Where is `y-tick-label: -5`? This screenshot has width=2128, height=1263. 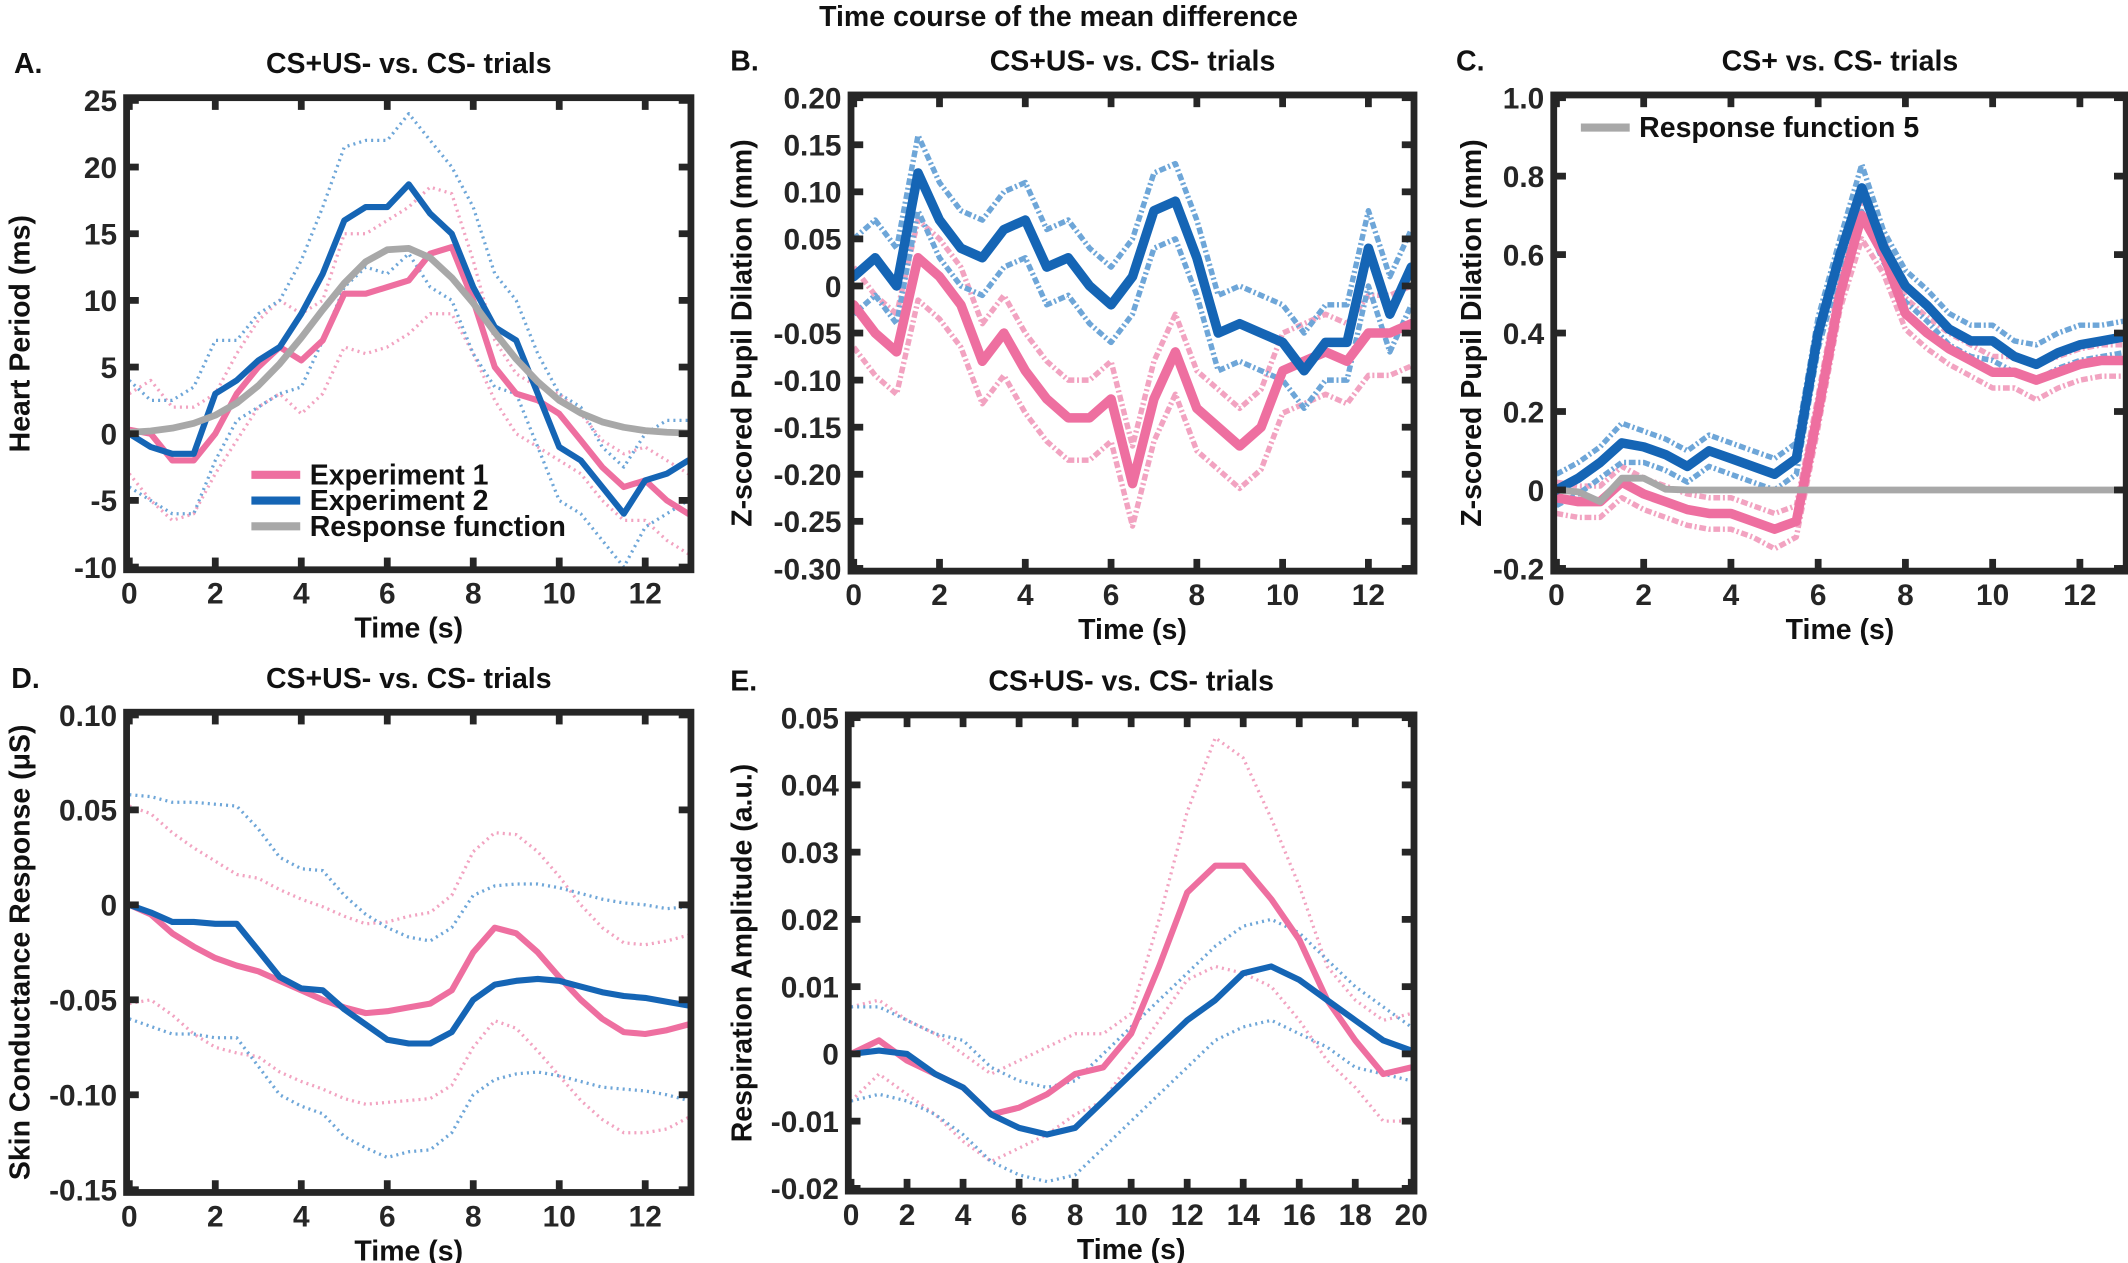
y-tick-label: -5 is located at coordinates (104, 501).